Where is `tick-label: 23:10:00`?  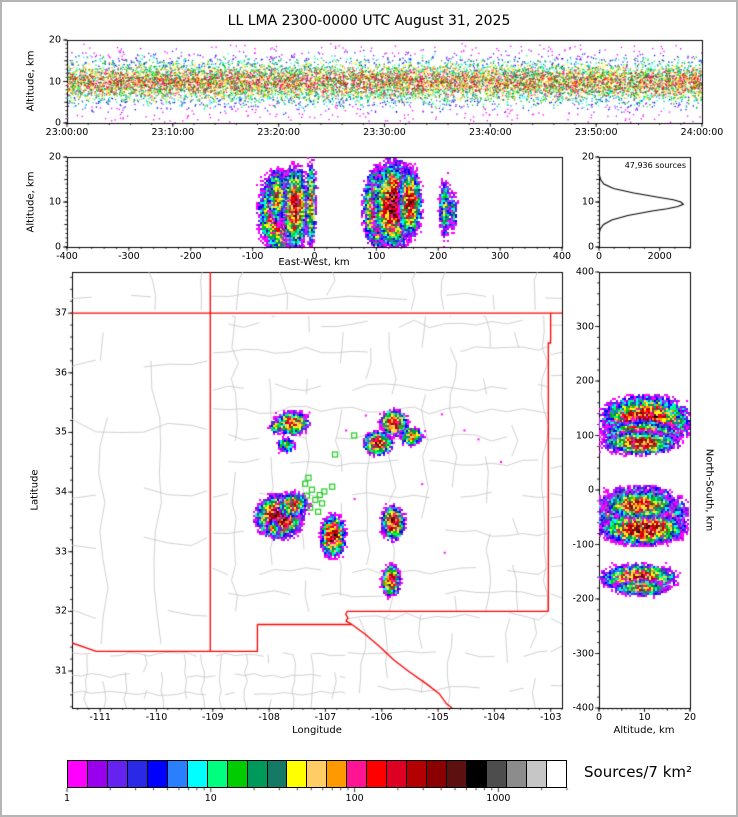 tick-label: 23:10:00 is located at coordinates (173, 132).